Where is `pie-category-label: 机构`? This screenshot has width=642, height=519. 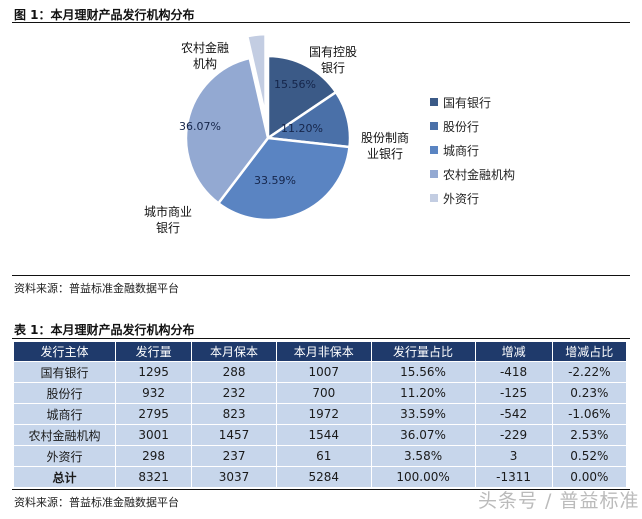 pie-category-label: 机构 is located at coordinates (205, 63).